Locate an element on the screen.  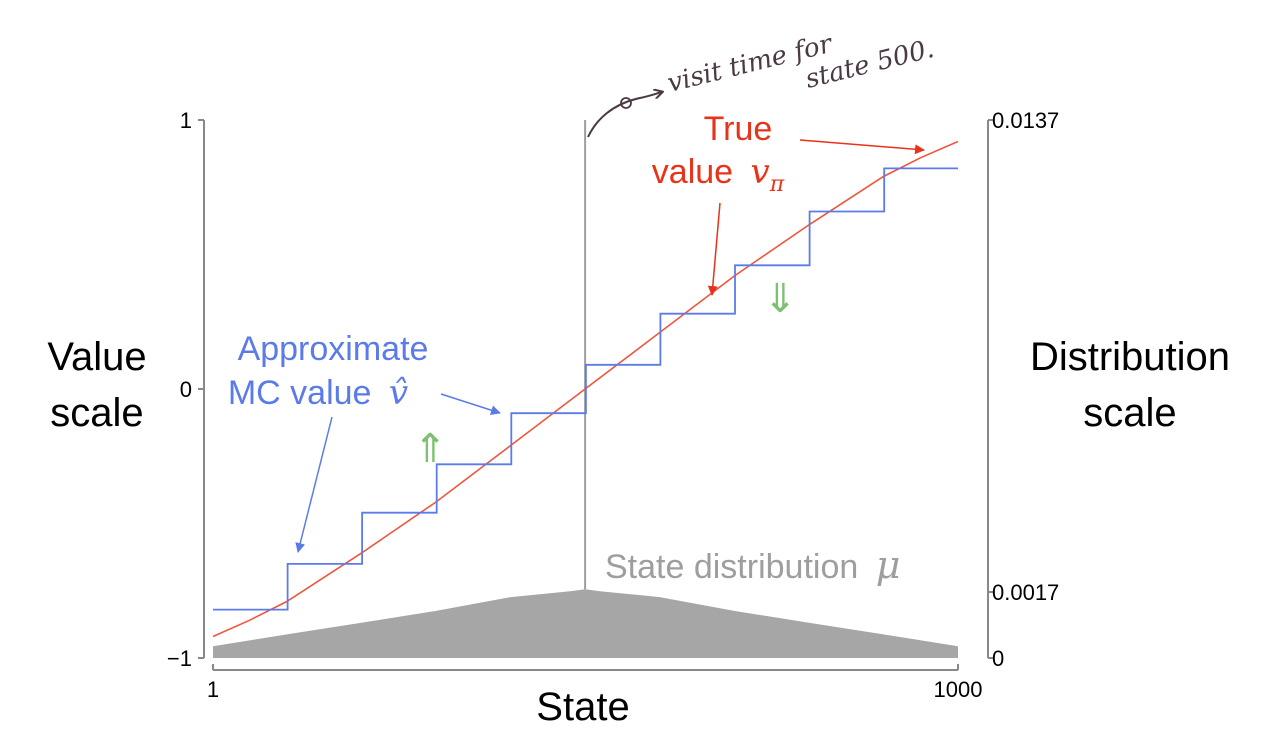
true-arrow-down is located at coordinates (714, 249).